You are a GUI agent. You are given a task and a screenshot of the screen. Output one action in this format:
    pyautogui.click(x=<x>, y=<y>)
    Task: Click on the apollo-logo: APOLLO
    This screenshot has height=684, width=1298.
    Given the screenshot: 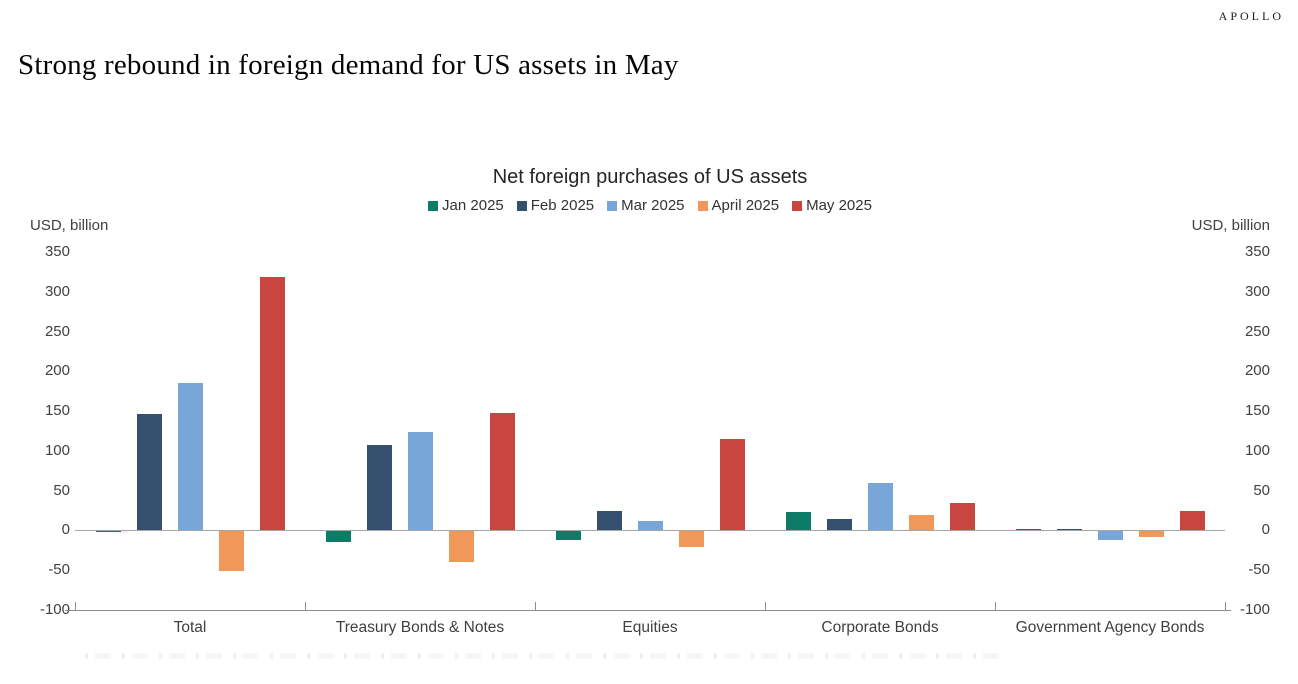 What is the action you would take?
    pyautogui.click(x=1251, y=16)
    